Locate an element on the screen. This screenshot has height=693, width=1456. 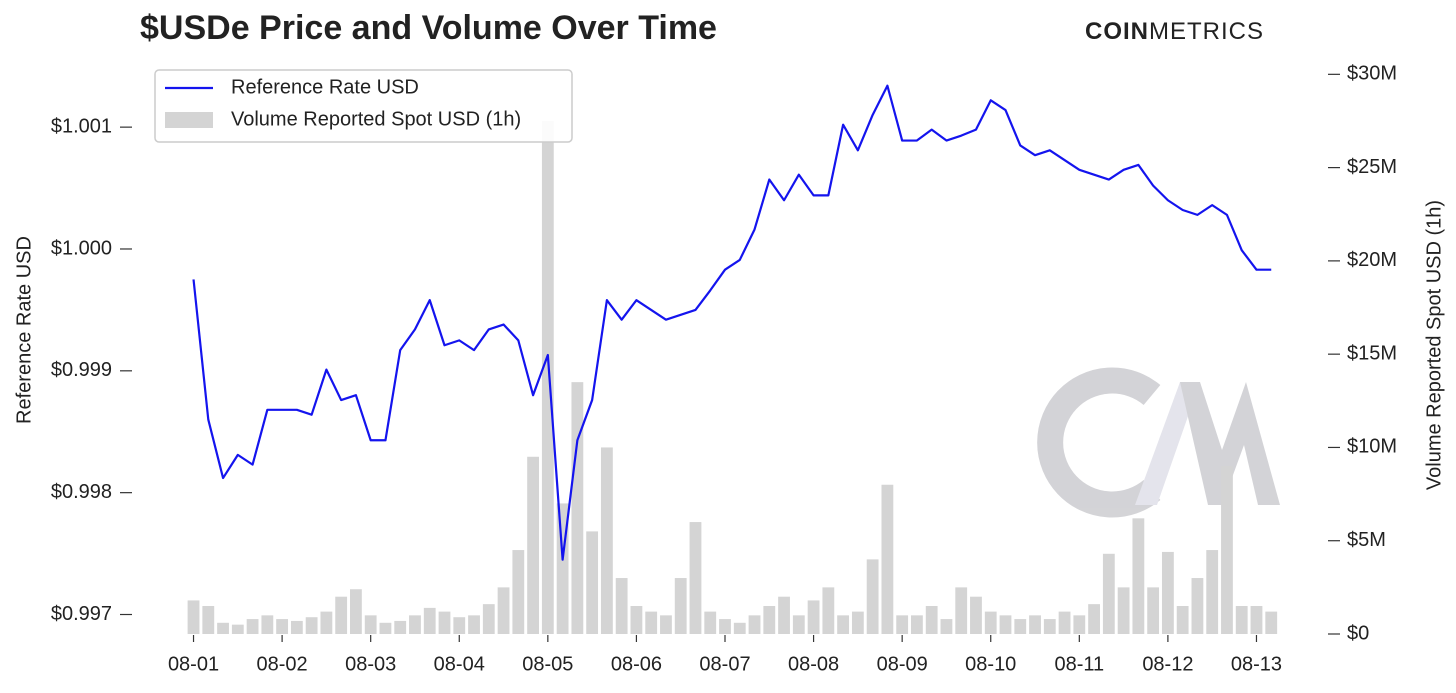
y-tick-label: $0.999 is located at coordinates (81, 370).